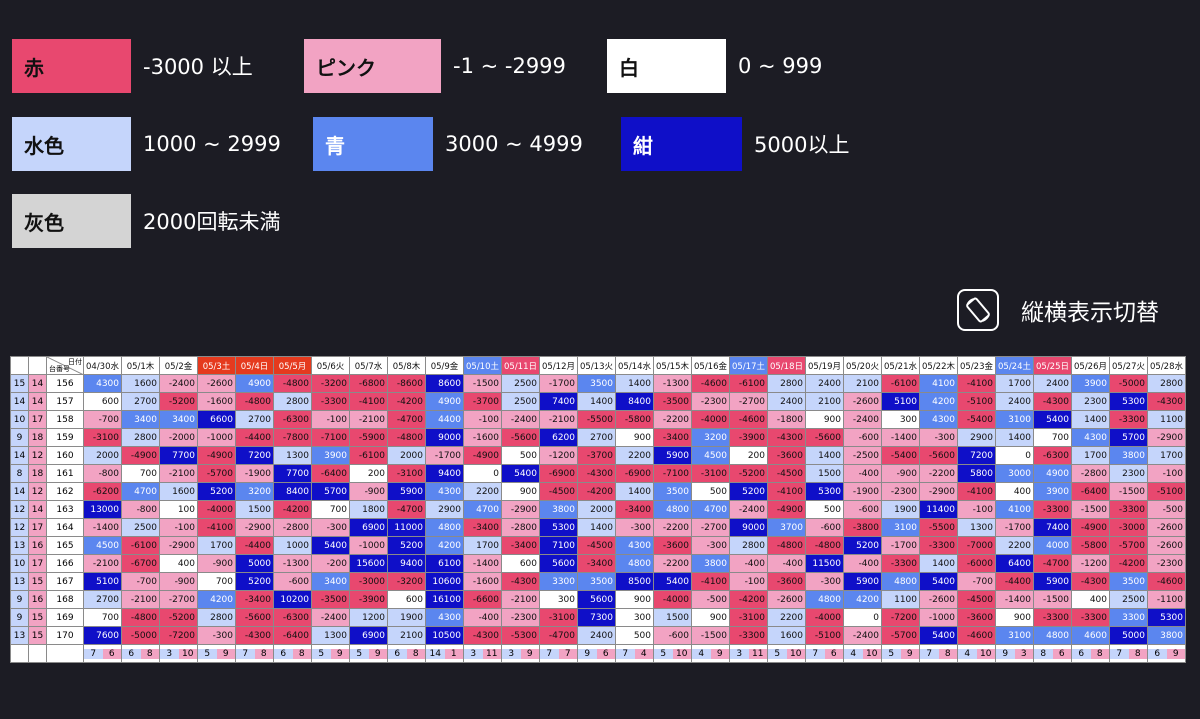  I want to click on value-cell: 300, so click(900, 419).